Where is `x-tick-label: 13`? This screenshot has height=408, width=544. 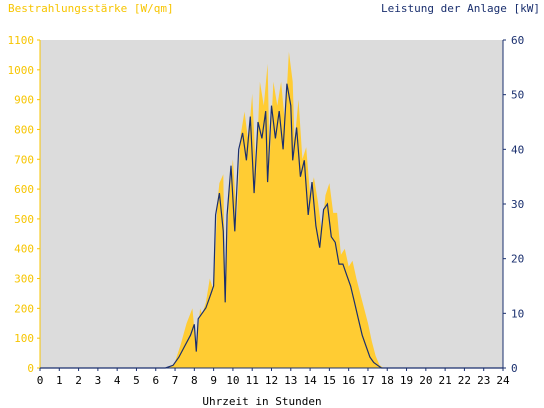 x-tick-label: 13 is located at coordinates (290, 380).